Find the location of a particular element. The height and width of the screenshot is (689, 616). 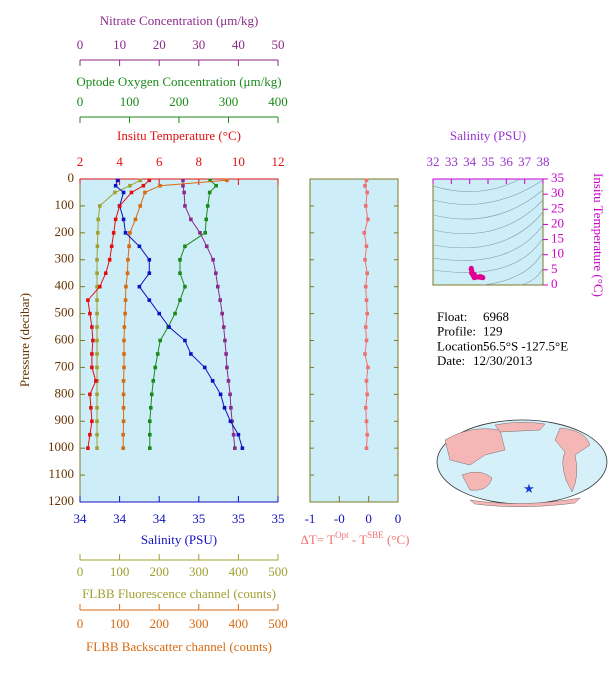

x-tick-label: 38 is located at coordinates (543, 161).